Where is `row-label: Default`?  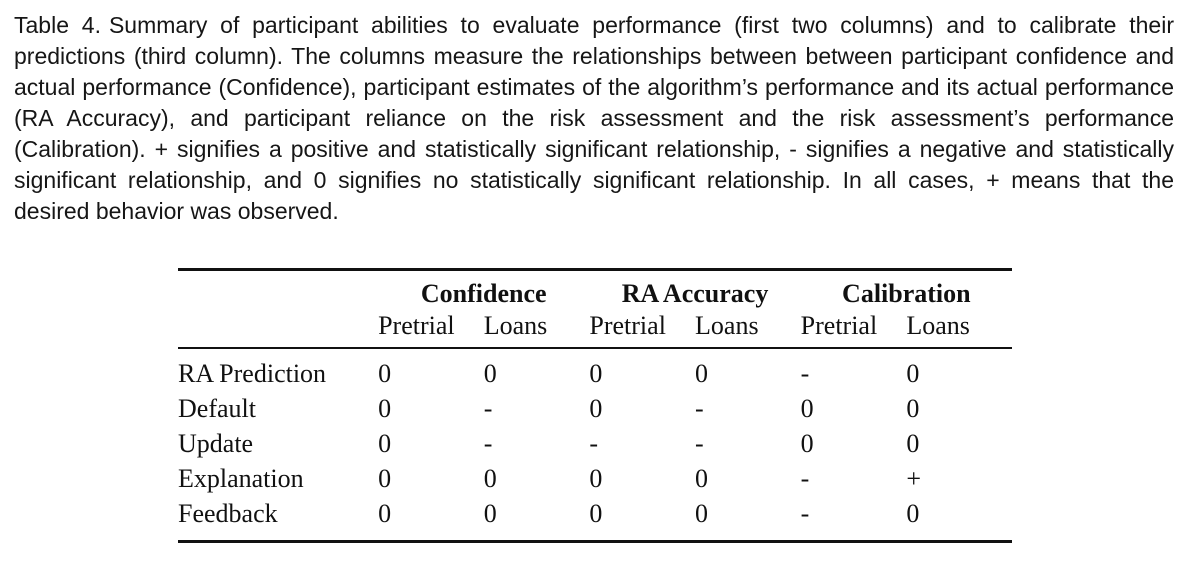 row-label: Default is located at coordinates (217, 408).